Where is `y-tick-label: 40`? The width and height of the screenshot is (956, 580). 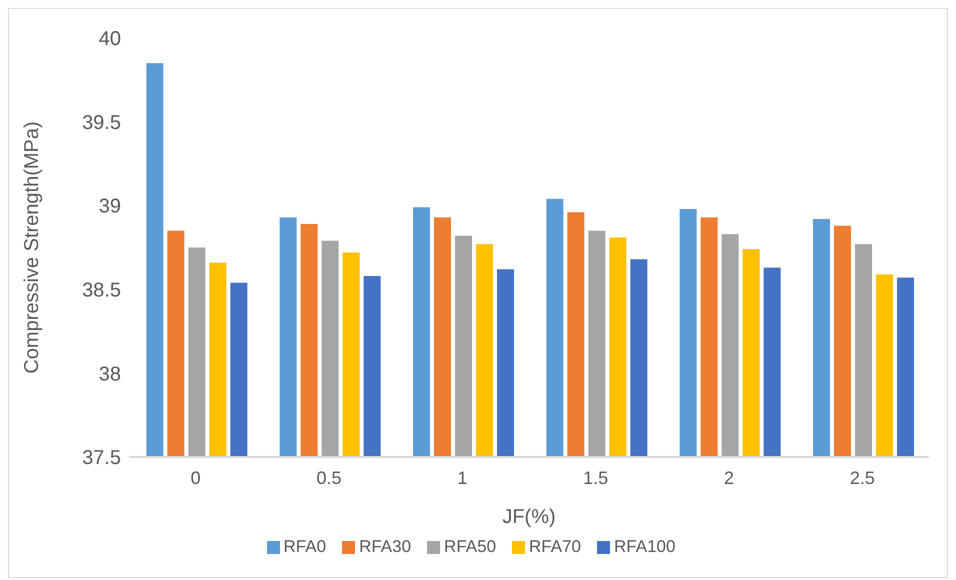 y-tick-label: 40 is located at coordinates (109, 39).